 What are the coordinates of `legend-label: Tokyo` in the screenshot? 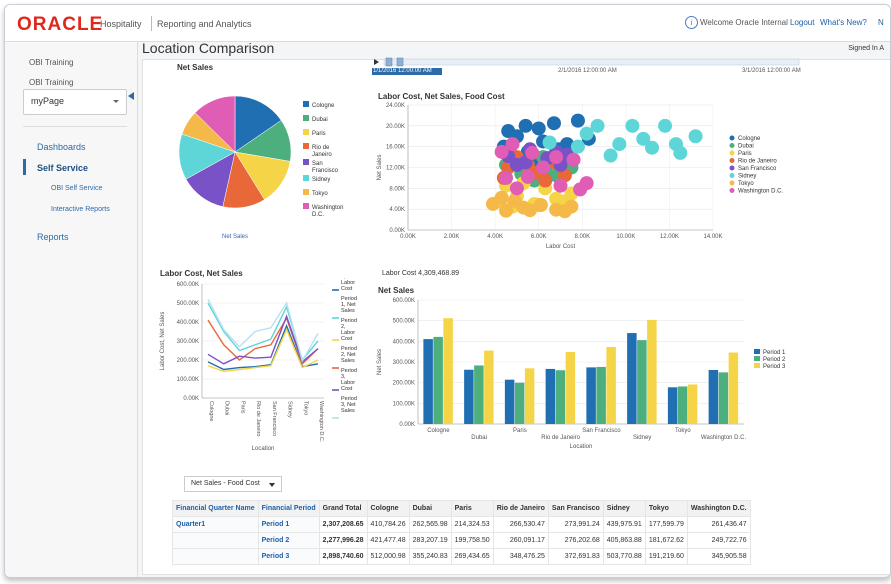 It's located at (746, 184).